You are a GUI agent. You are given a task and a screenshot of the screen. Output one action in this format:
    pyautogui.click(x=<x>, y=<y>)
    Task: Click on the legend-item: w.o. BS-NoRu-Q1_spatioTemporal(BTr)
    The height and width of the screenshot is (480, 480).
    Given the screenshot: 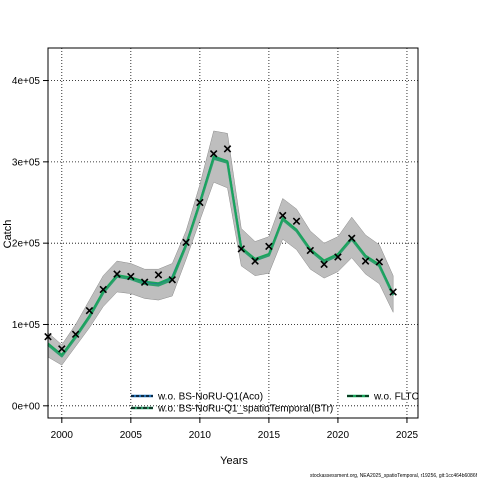 What is the action you would take?
    pyautogui.click(x=232, y=409)
    